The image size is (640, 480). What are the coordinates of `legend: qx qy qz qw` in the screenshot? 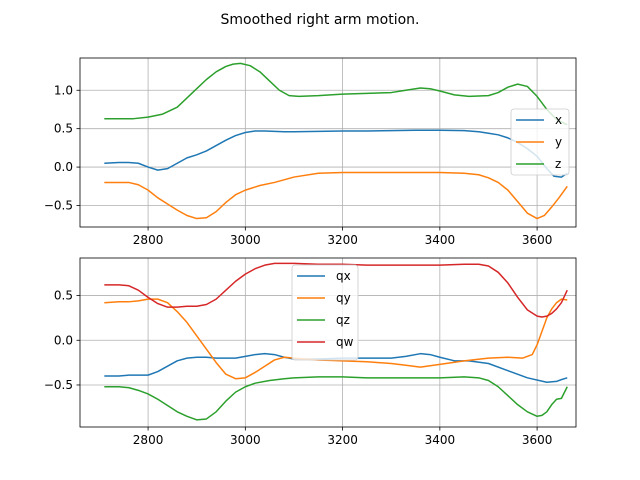 It's located at (325, 312).